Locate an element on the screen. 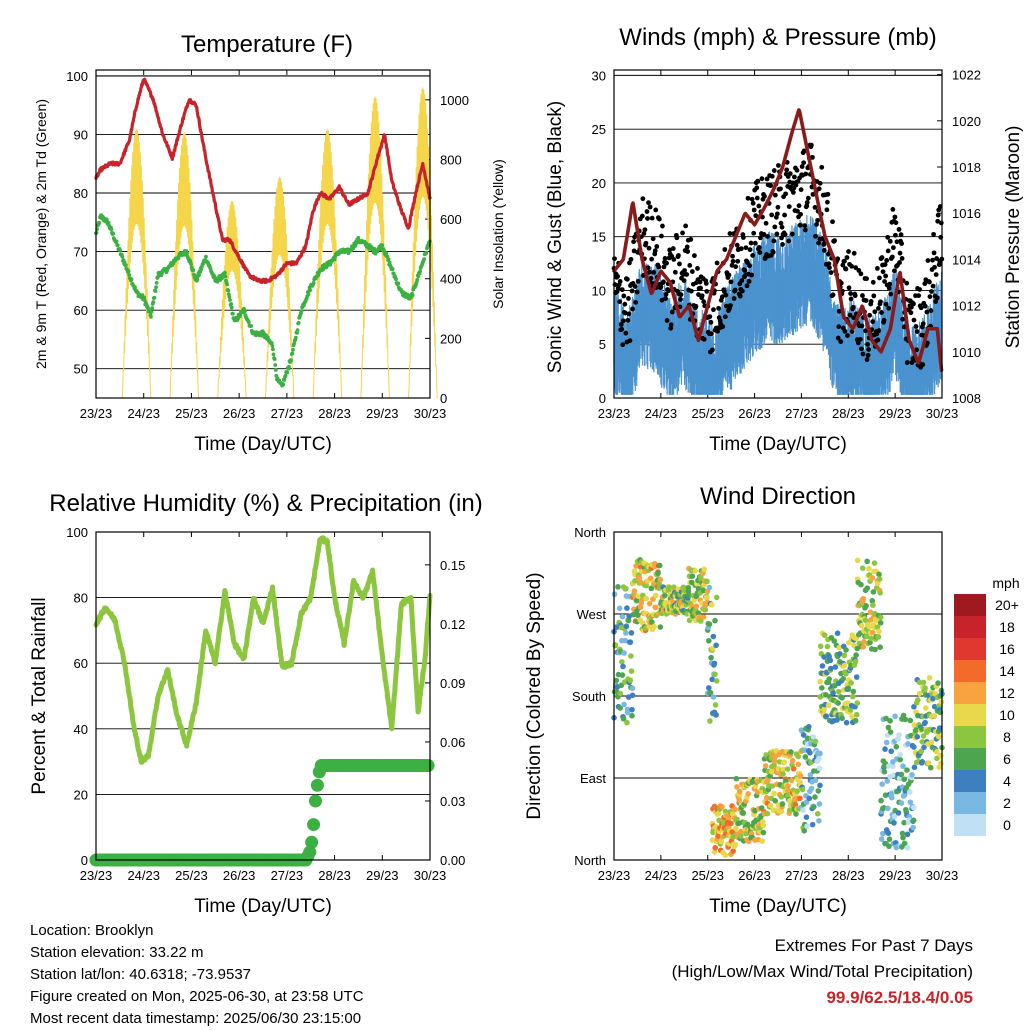 This screenshot has width=1024, height=1030. colorbar-label: 2 is located at coordinates (1007, 803).